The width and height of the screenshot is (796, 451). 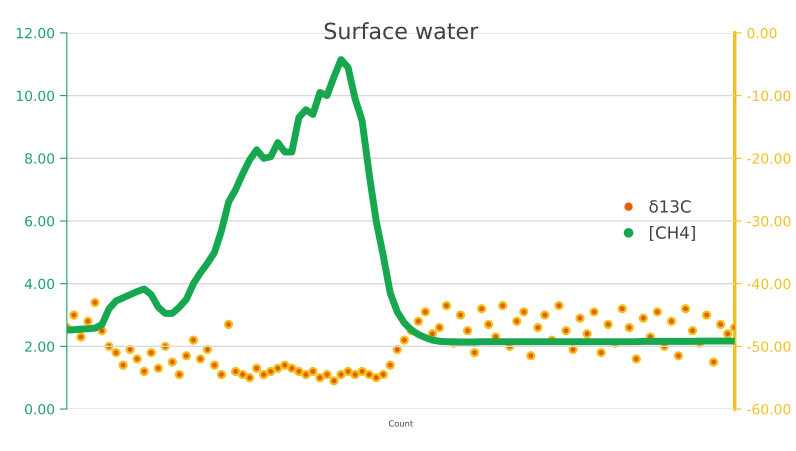 What do you see at coordinates (39, 284) in the screenshot?
I see `y-tick-label: 4.00` at bounding box center [39, 284].